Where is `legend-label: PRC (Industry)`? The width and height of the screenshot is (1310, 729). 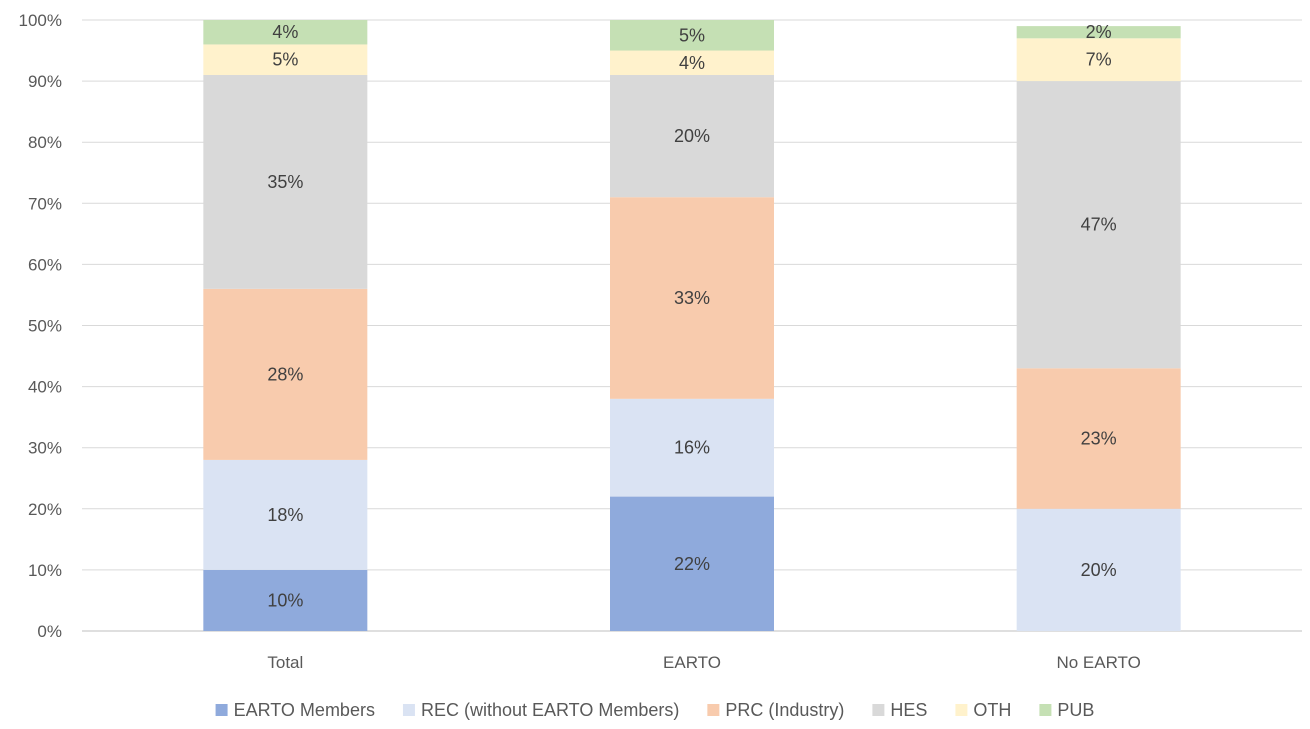
legend-label: PRC (Industry) is located at coordinates (784, 710).